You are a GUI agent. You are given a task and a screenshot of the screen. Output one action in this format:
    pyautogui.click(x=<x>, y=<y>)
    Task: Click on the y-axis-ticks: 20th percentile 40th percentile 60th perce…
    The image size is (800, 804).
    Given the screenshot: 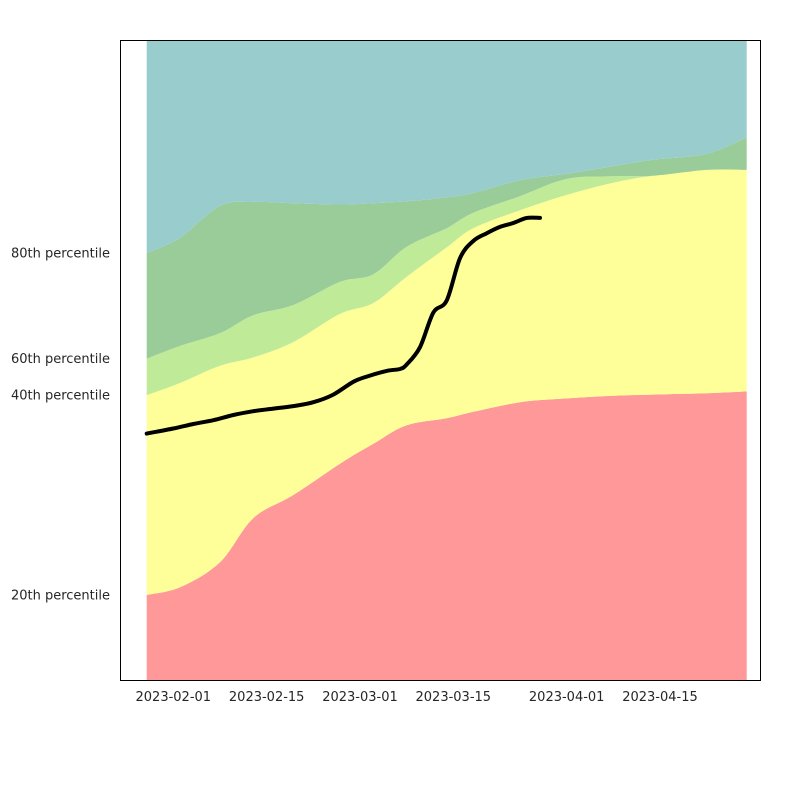 What is the action you would take?
    pyautogui.click(x=60, y=425)
    